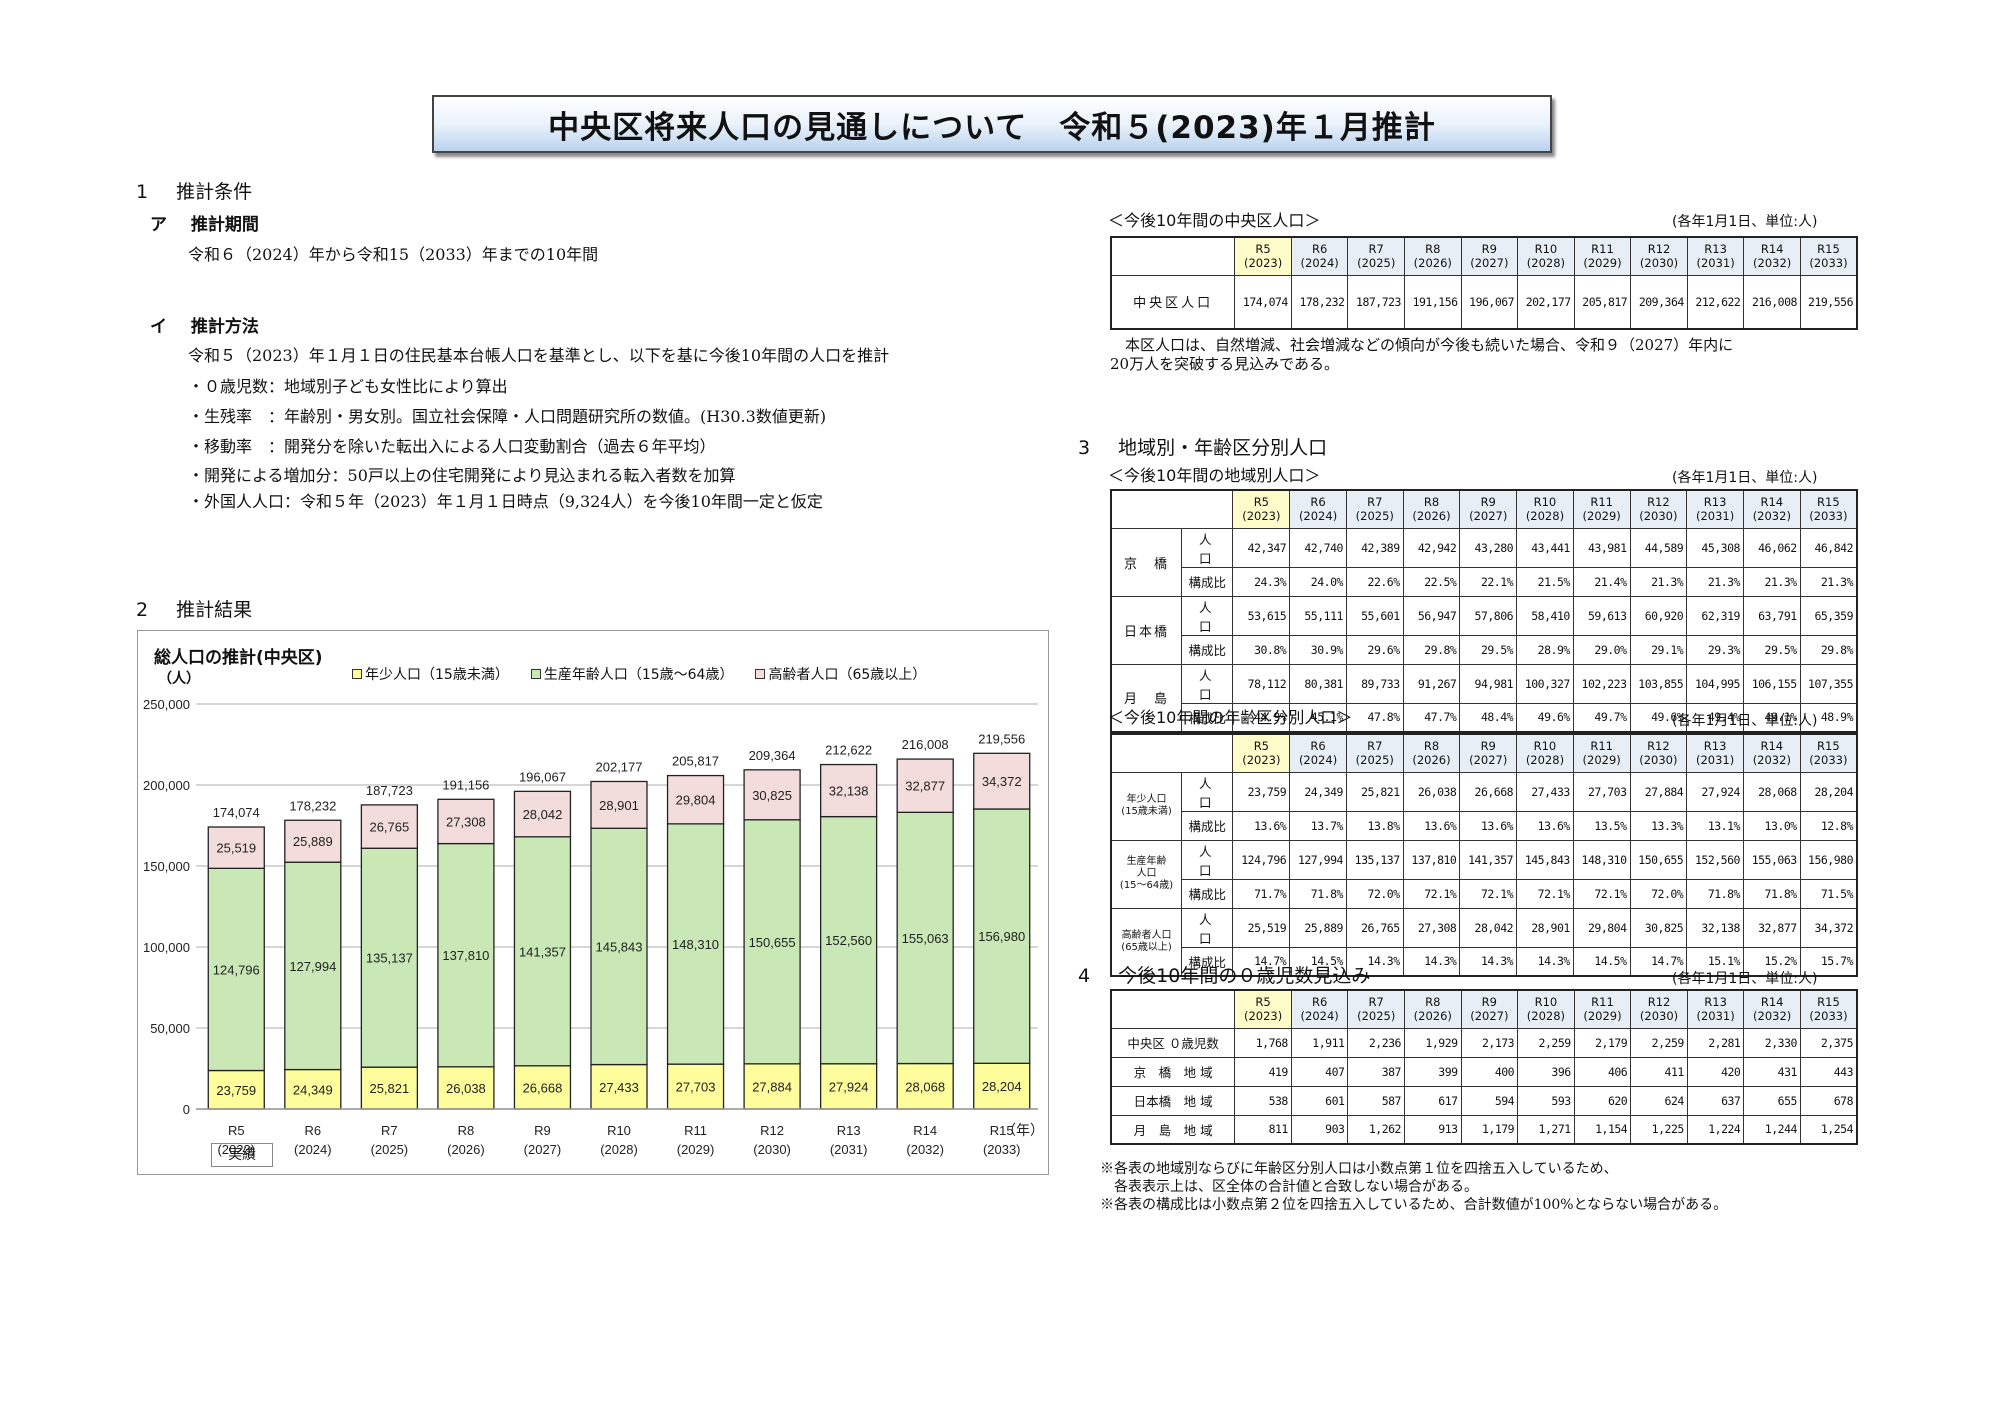 This screenshot has width=2000, height=1414. I want to click on total-value-label: 196,067, so click(542, 776).